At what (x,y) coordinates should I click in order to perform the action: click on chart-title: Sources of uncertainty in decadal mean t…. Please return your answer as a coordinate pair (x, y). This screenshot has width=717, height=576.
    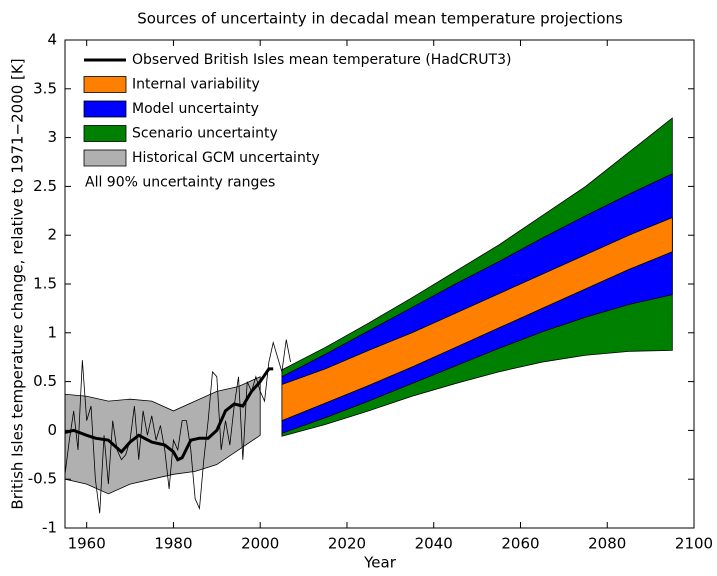
    Looking at the image, I should click on (380, 19).